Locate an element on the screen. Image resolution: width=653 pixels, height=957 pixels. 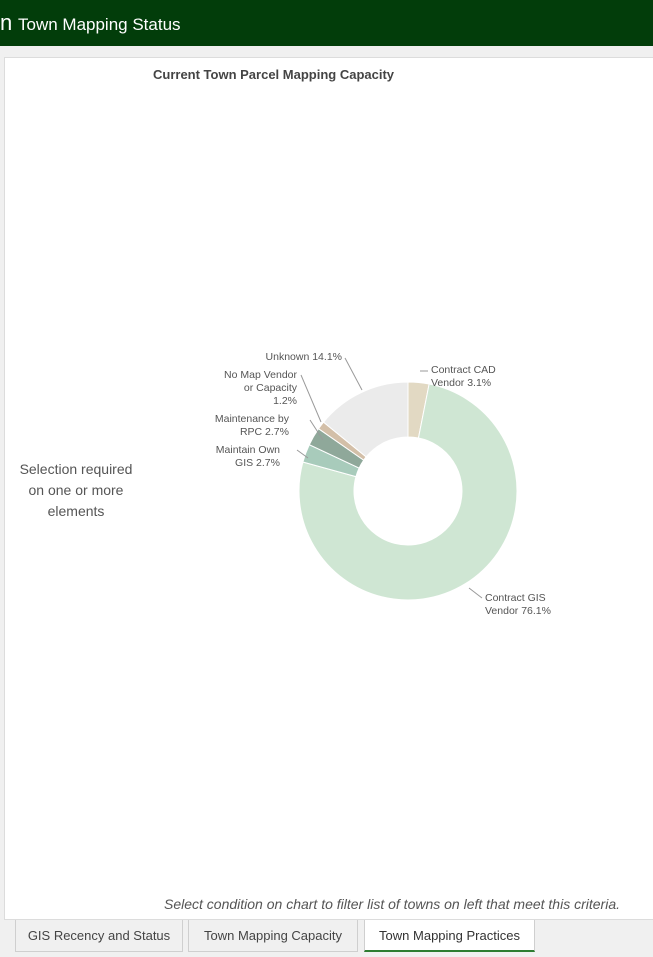
slice-label-no-map-vendor-or-capacity: No Map Vendor or Capacity 1.2% is located at coordinates (261, 388).